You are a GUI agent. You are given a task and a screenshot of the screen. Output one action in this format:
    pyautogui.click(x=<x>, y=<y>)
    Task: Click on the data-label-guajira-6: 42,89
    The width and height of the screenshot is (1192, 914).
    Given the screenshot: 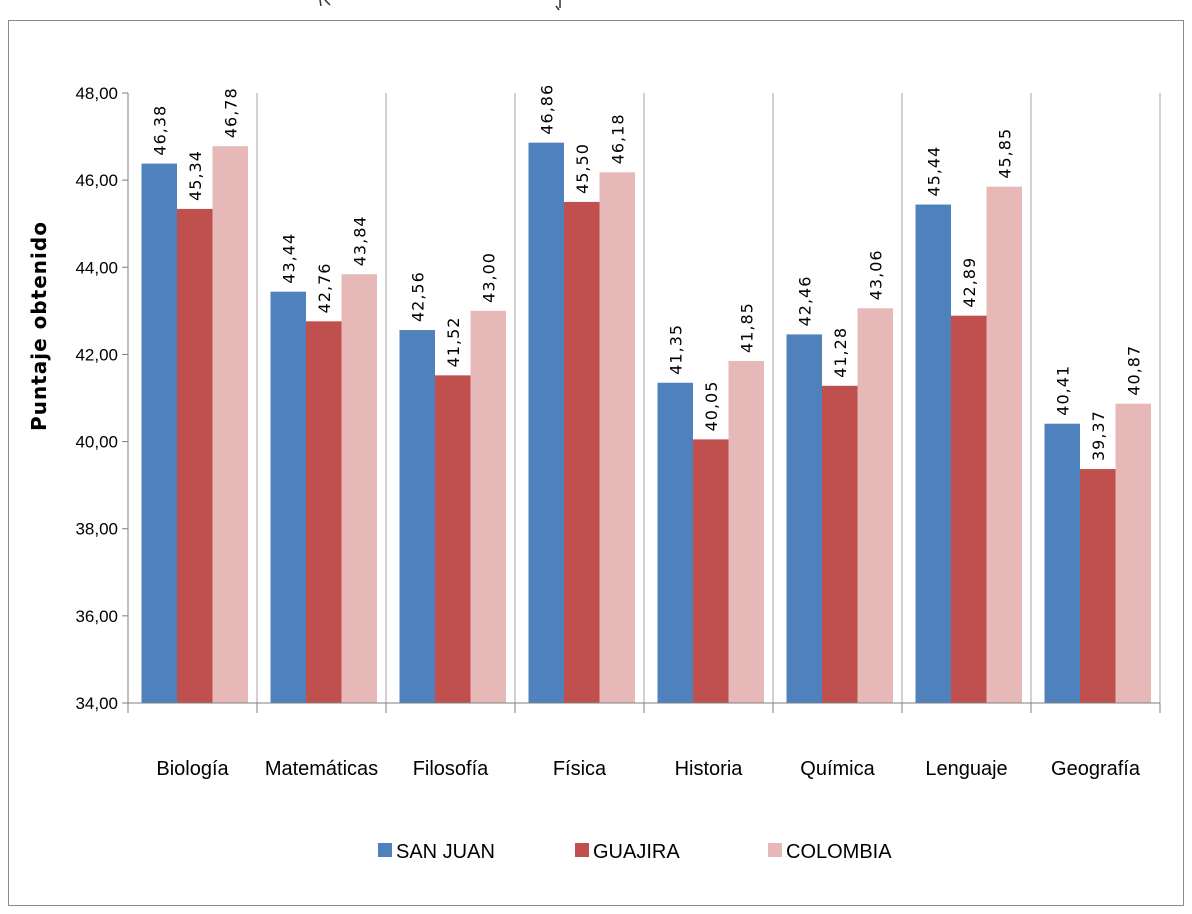 What is the action you would take?
    pyautogui.click(x=969, y=282)
    